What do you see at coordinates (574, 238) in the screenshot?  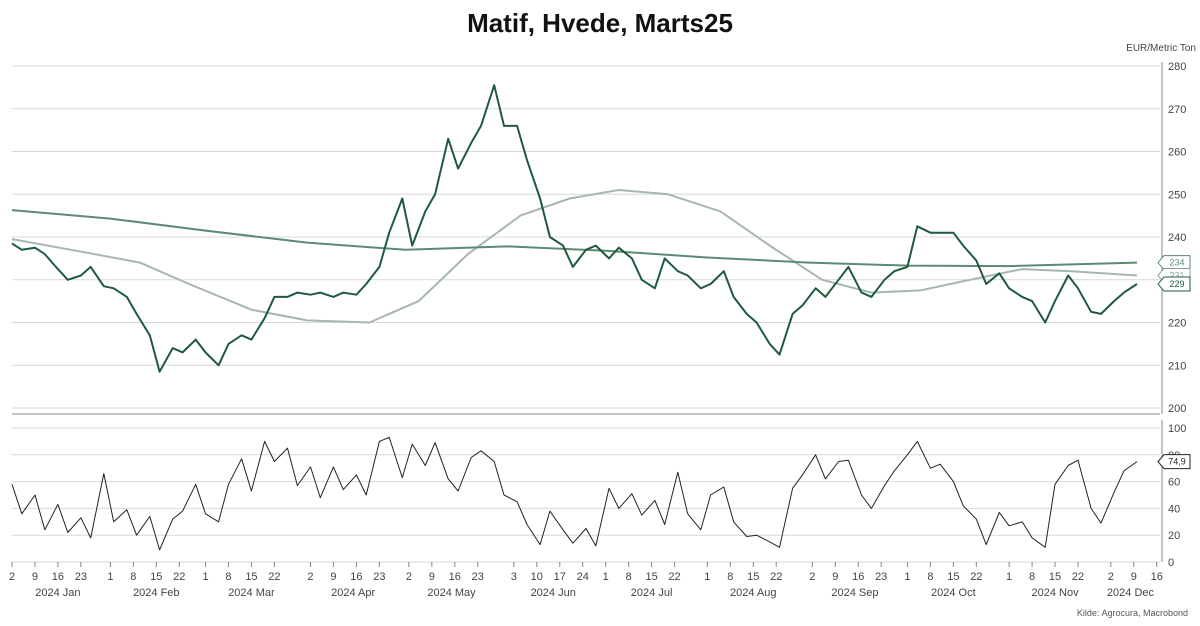 I see `series-line-ma-long` at bounding box center [574, 238].